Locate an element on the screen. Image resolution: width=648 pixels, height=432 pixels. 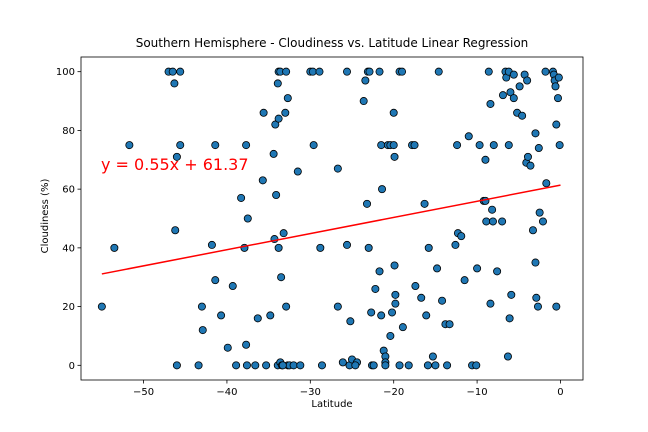
y-tick-label: 40 is located at coordinates (68, 248).